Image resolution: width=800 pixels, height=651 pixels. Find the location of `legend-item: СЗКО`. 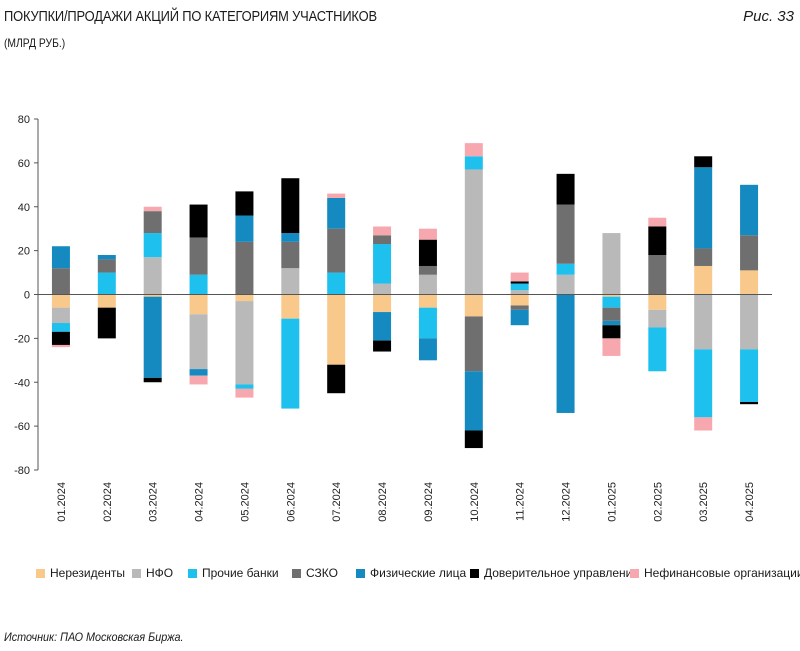

legend-item: СЗКО is located at coordinates (315, 573).